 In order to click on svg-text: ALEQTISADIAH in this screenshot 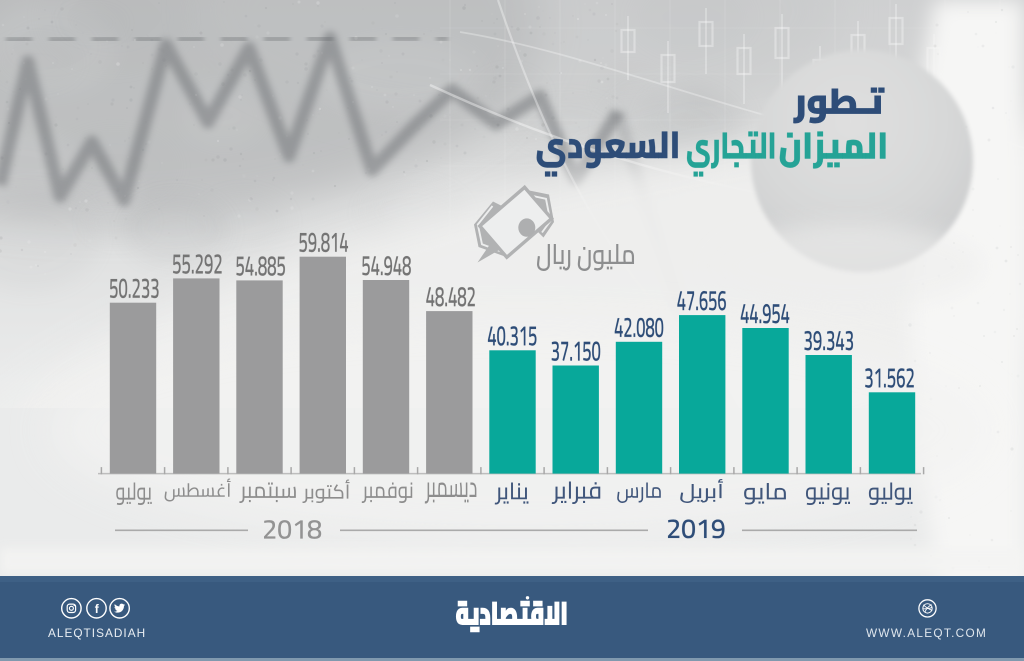, I will do `click(97, 633)`.